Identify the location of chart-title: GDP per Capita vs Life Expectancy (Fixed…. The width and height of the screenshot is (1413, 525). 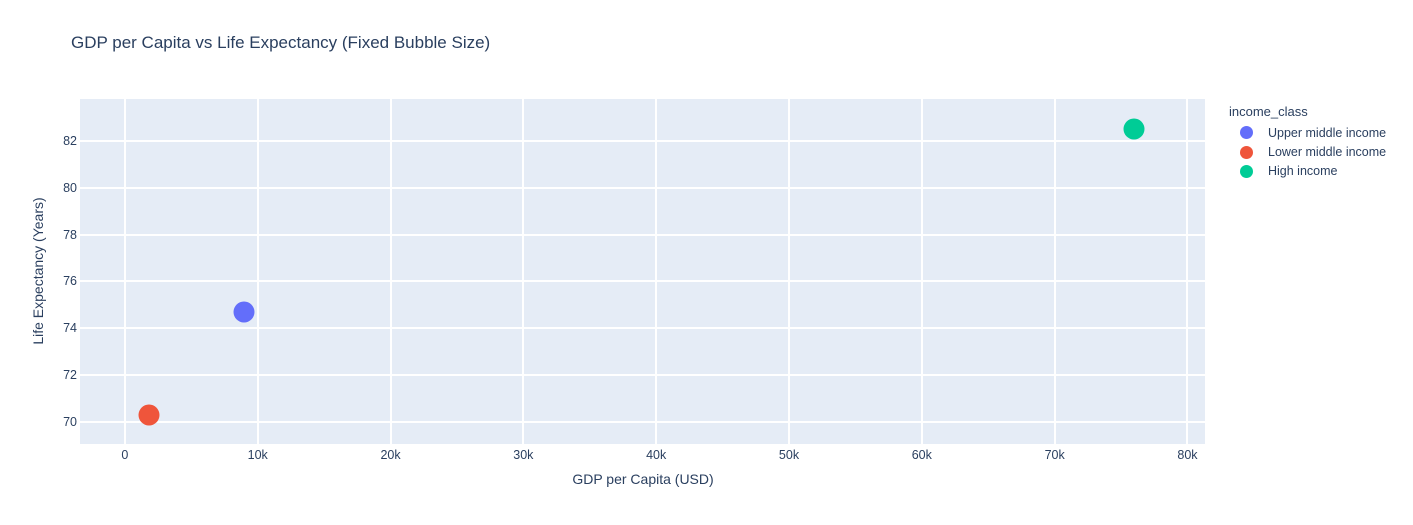
(281, 42).